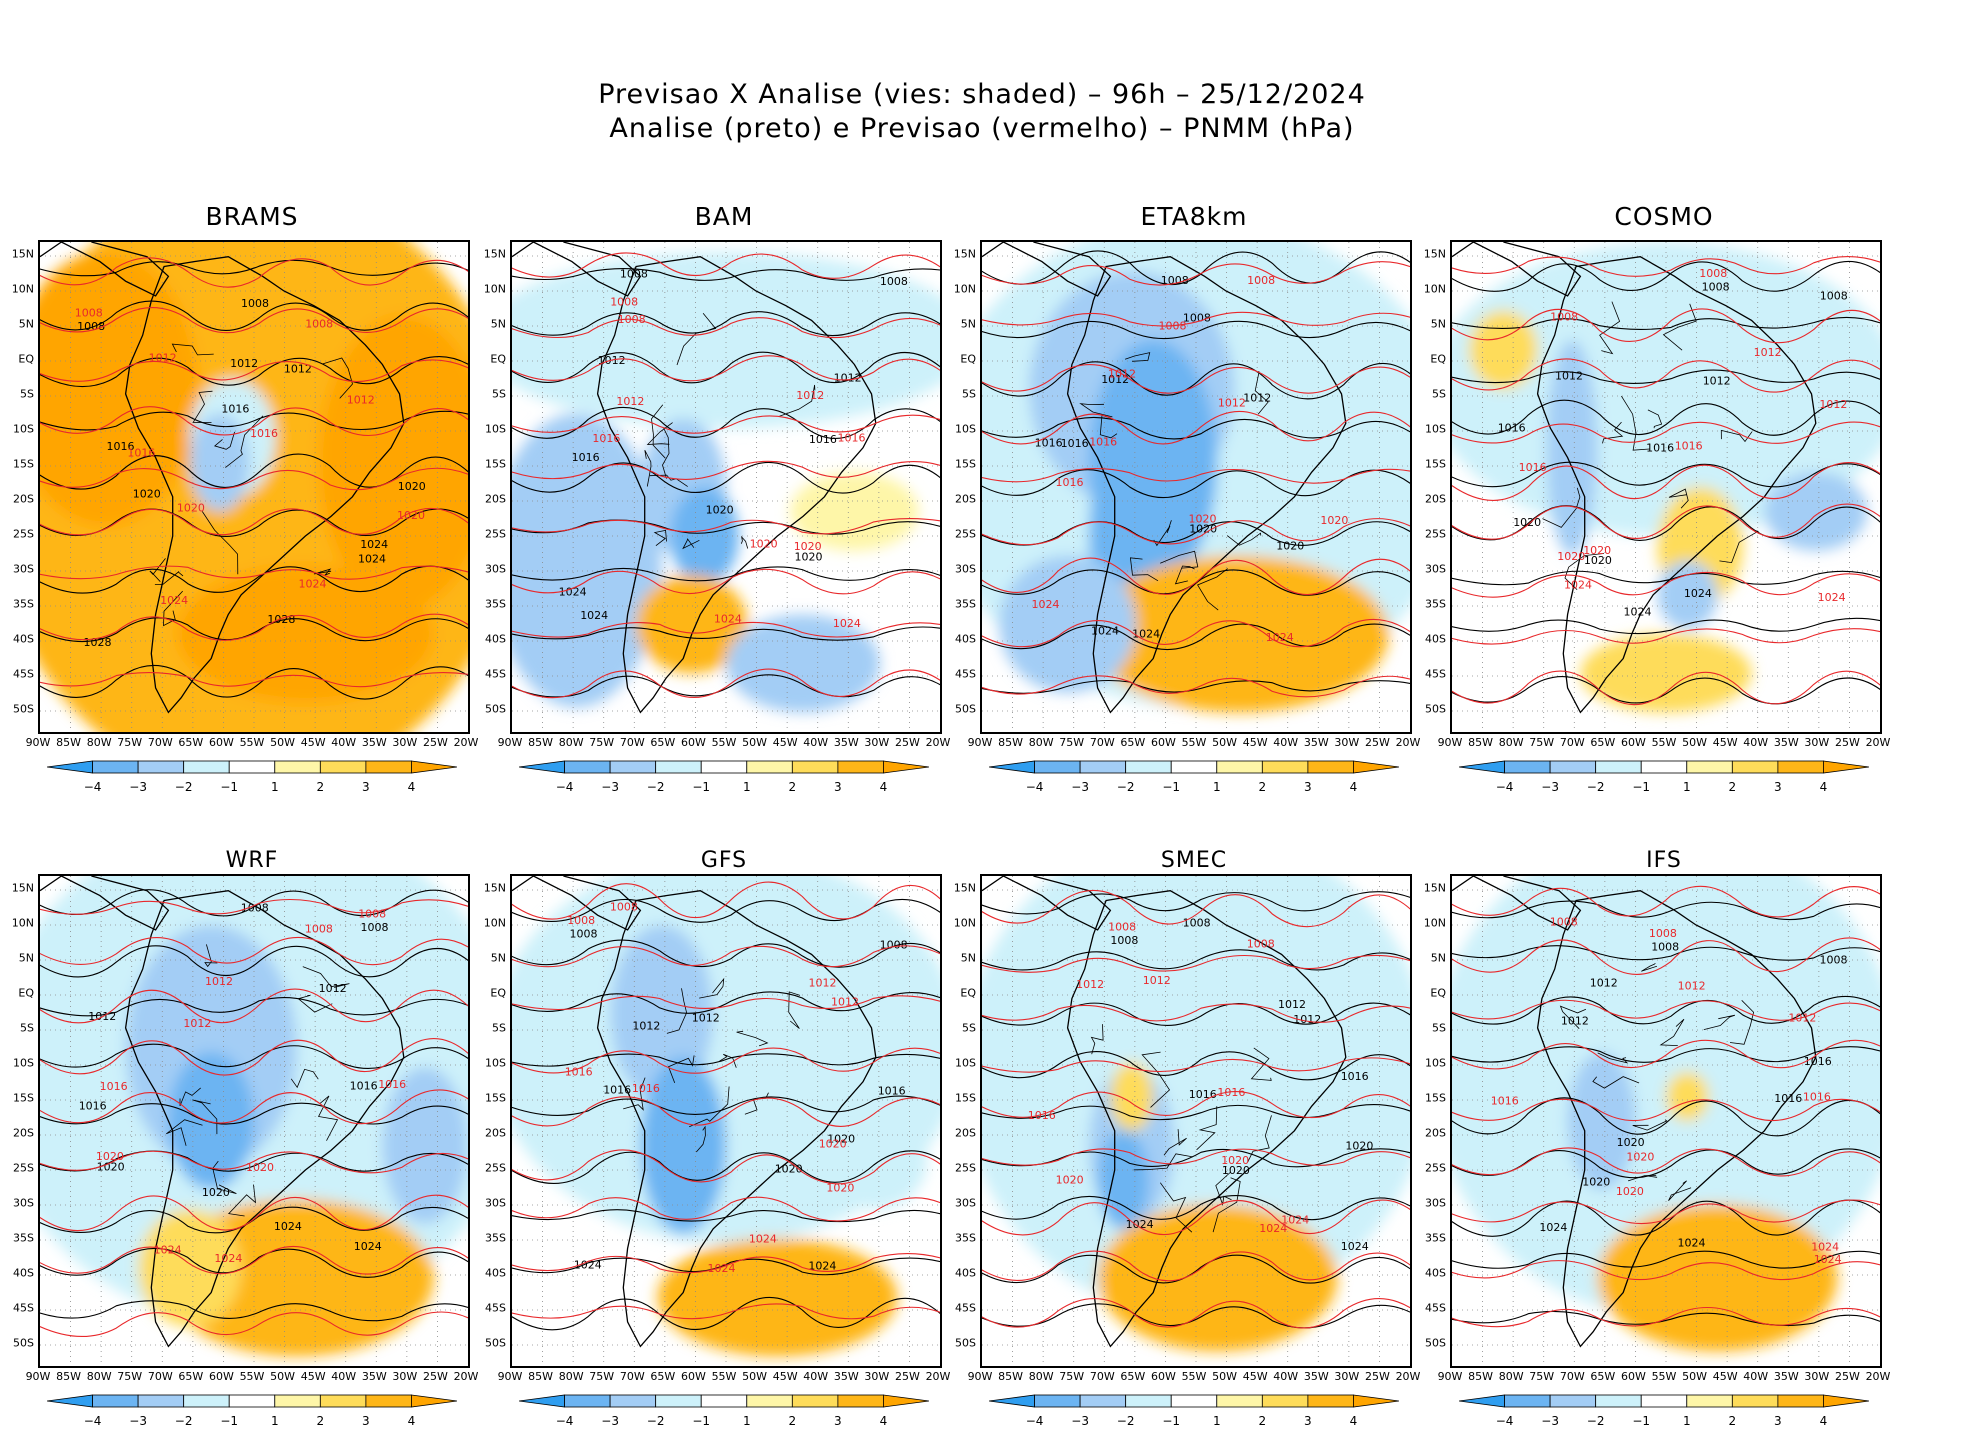  I want to click on lon-label: 35W, so click(1316, 742).